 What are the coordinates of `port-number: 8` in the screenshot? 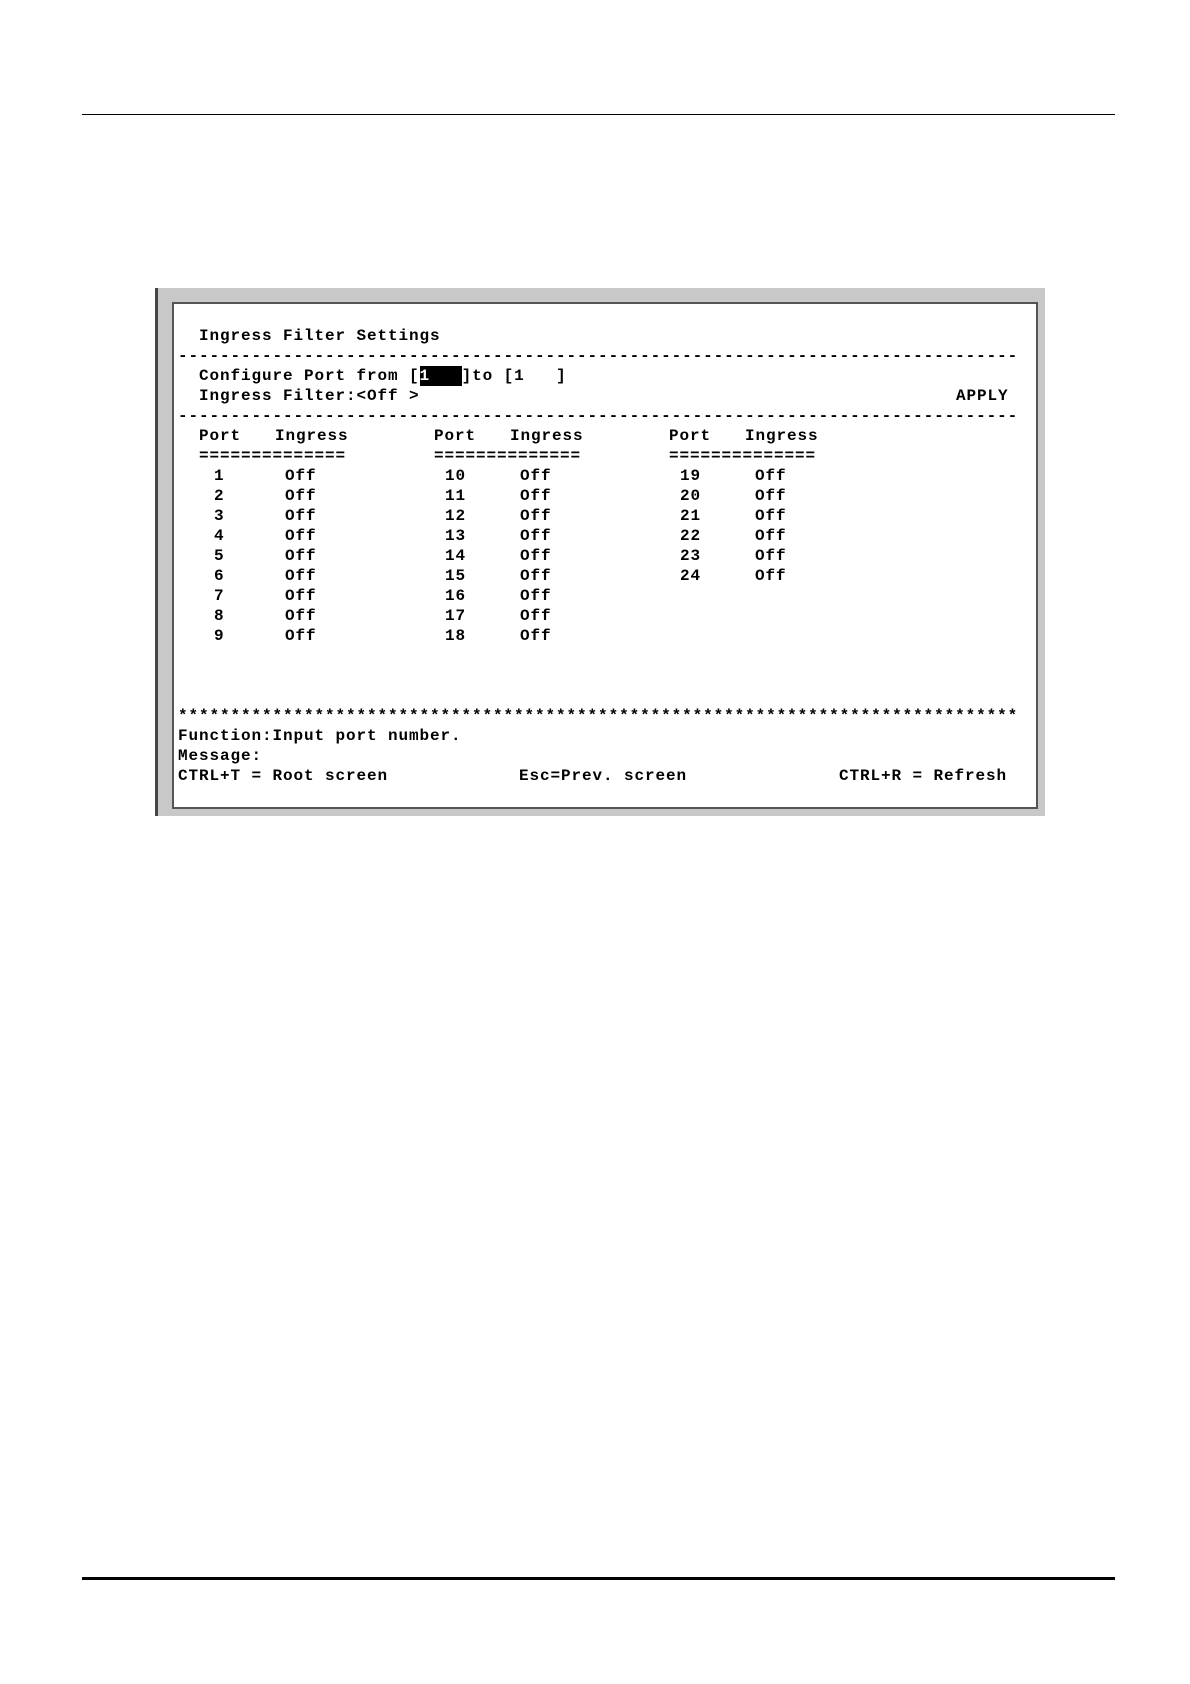 It's located at (219, 616).